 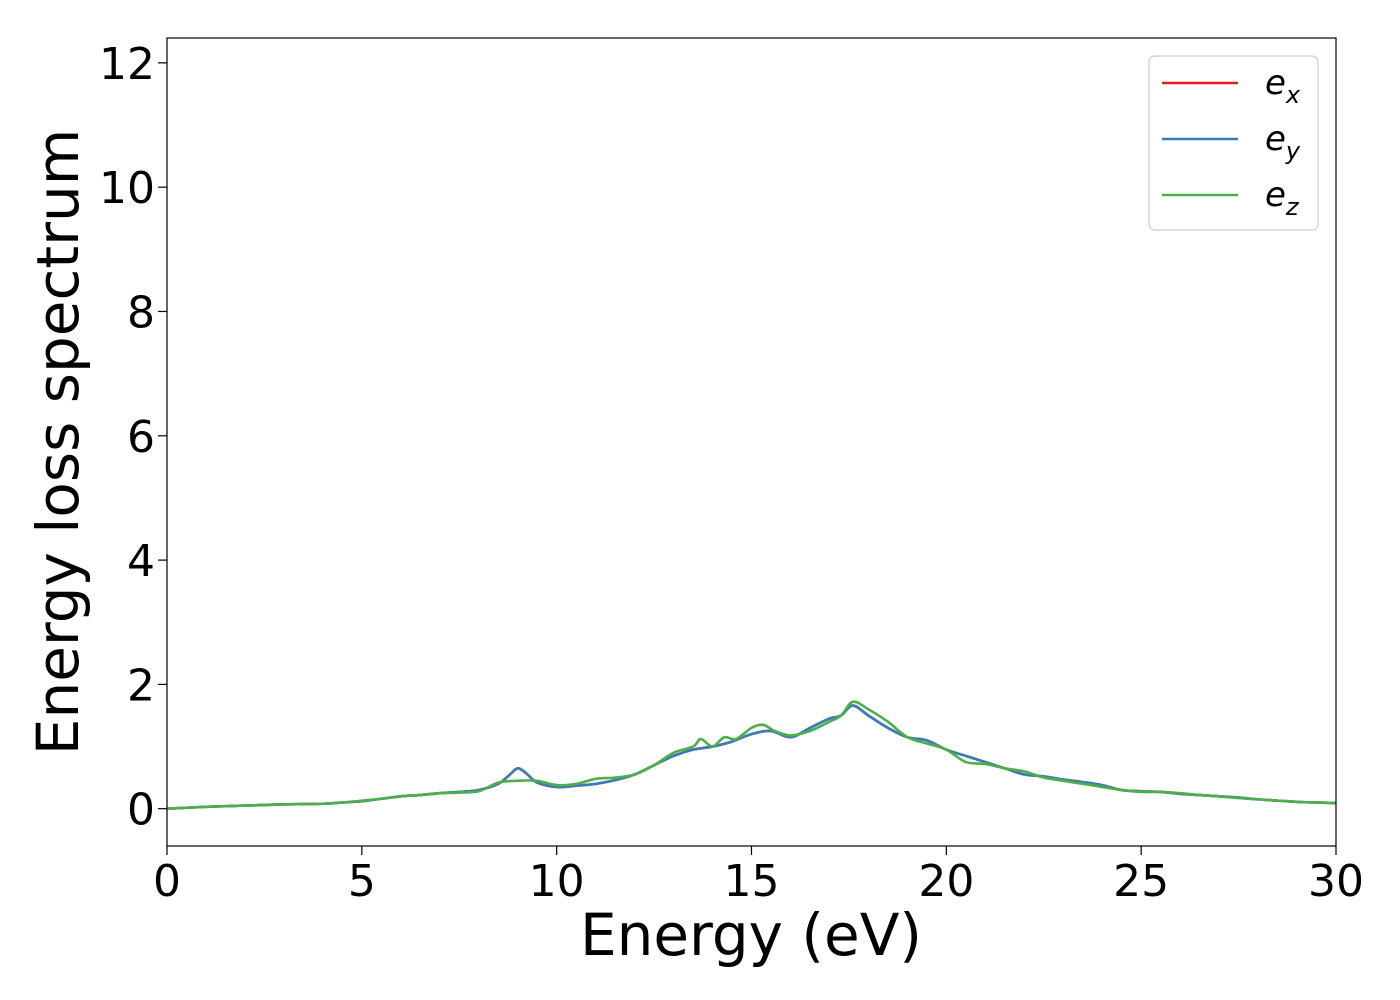 What do you see at coordinates (127, 188) in the screenshot?
I see `y-tick-label: 10` at bounding box center [127, 188].